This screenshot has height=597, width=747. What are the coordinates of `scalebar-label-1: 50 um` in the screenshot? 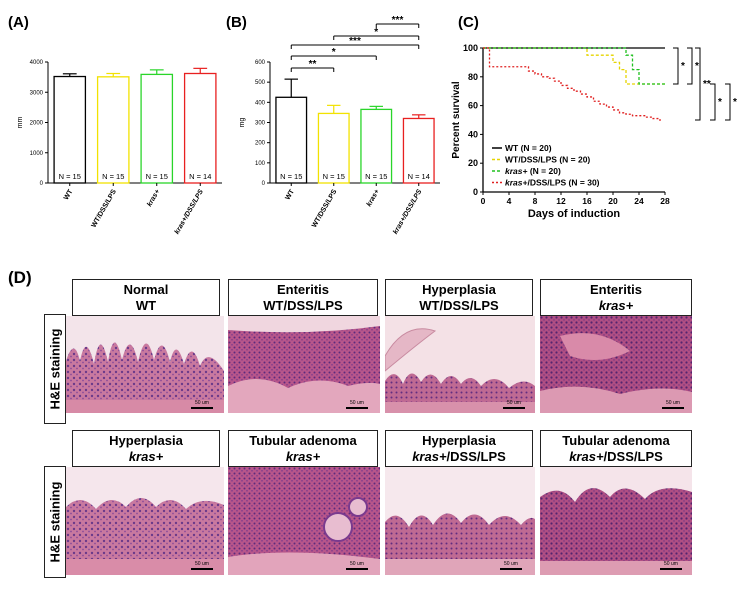 It's located at (202, 403).